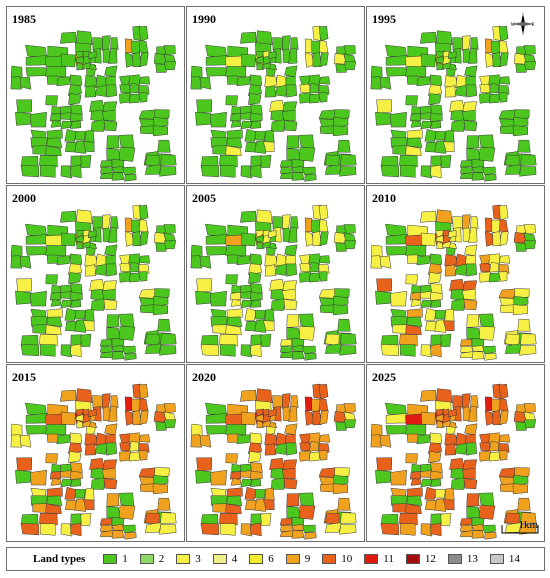  Describe the element at coordinates (93, 461) in the screenshot. I see `parcel-map` at that location.